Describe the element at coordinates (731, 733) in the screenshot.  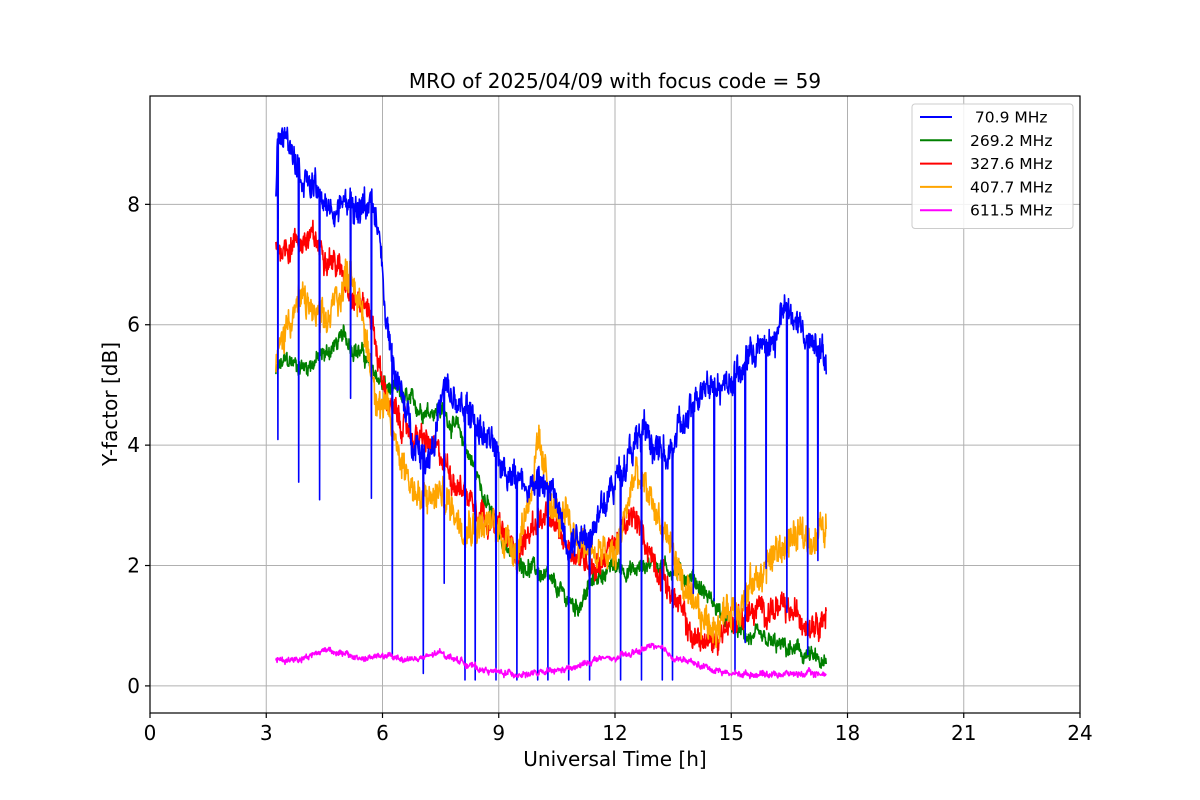
I see `x-tick-label: 15` at that location.